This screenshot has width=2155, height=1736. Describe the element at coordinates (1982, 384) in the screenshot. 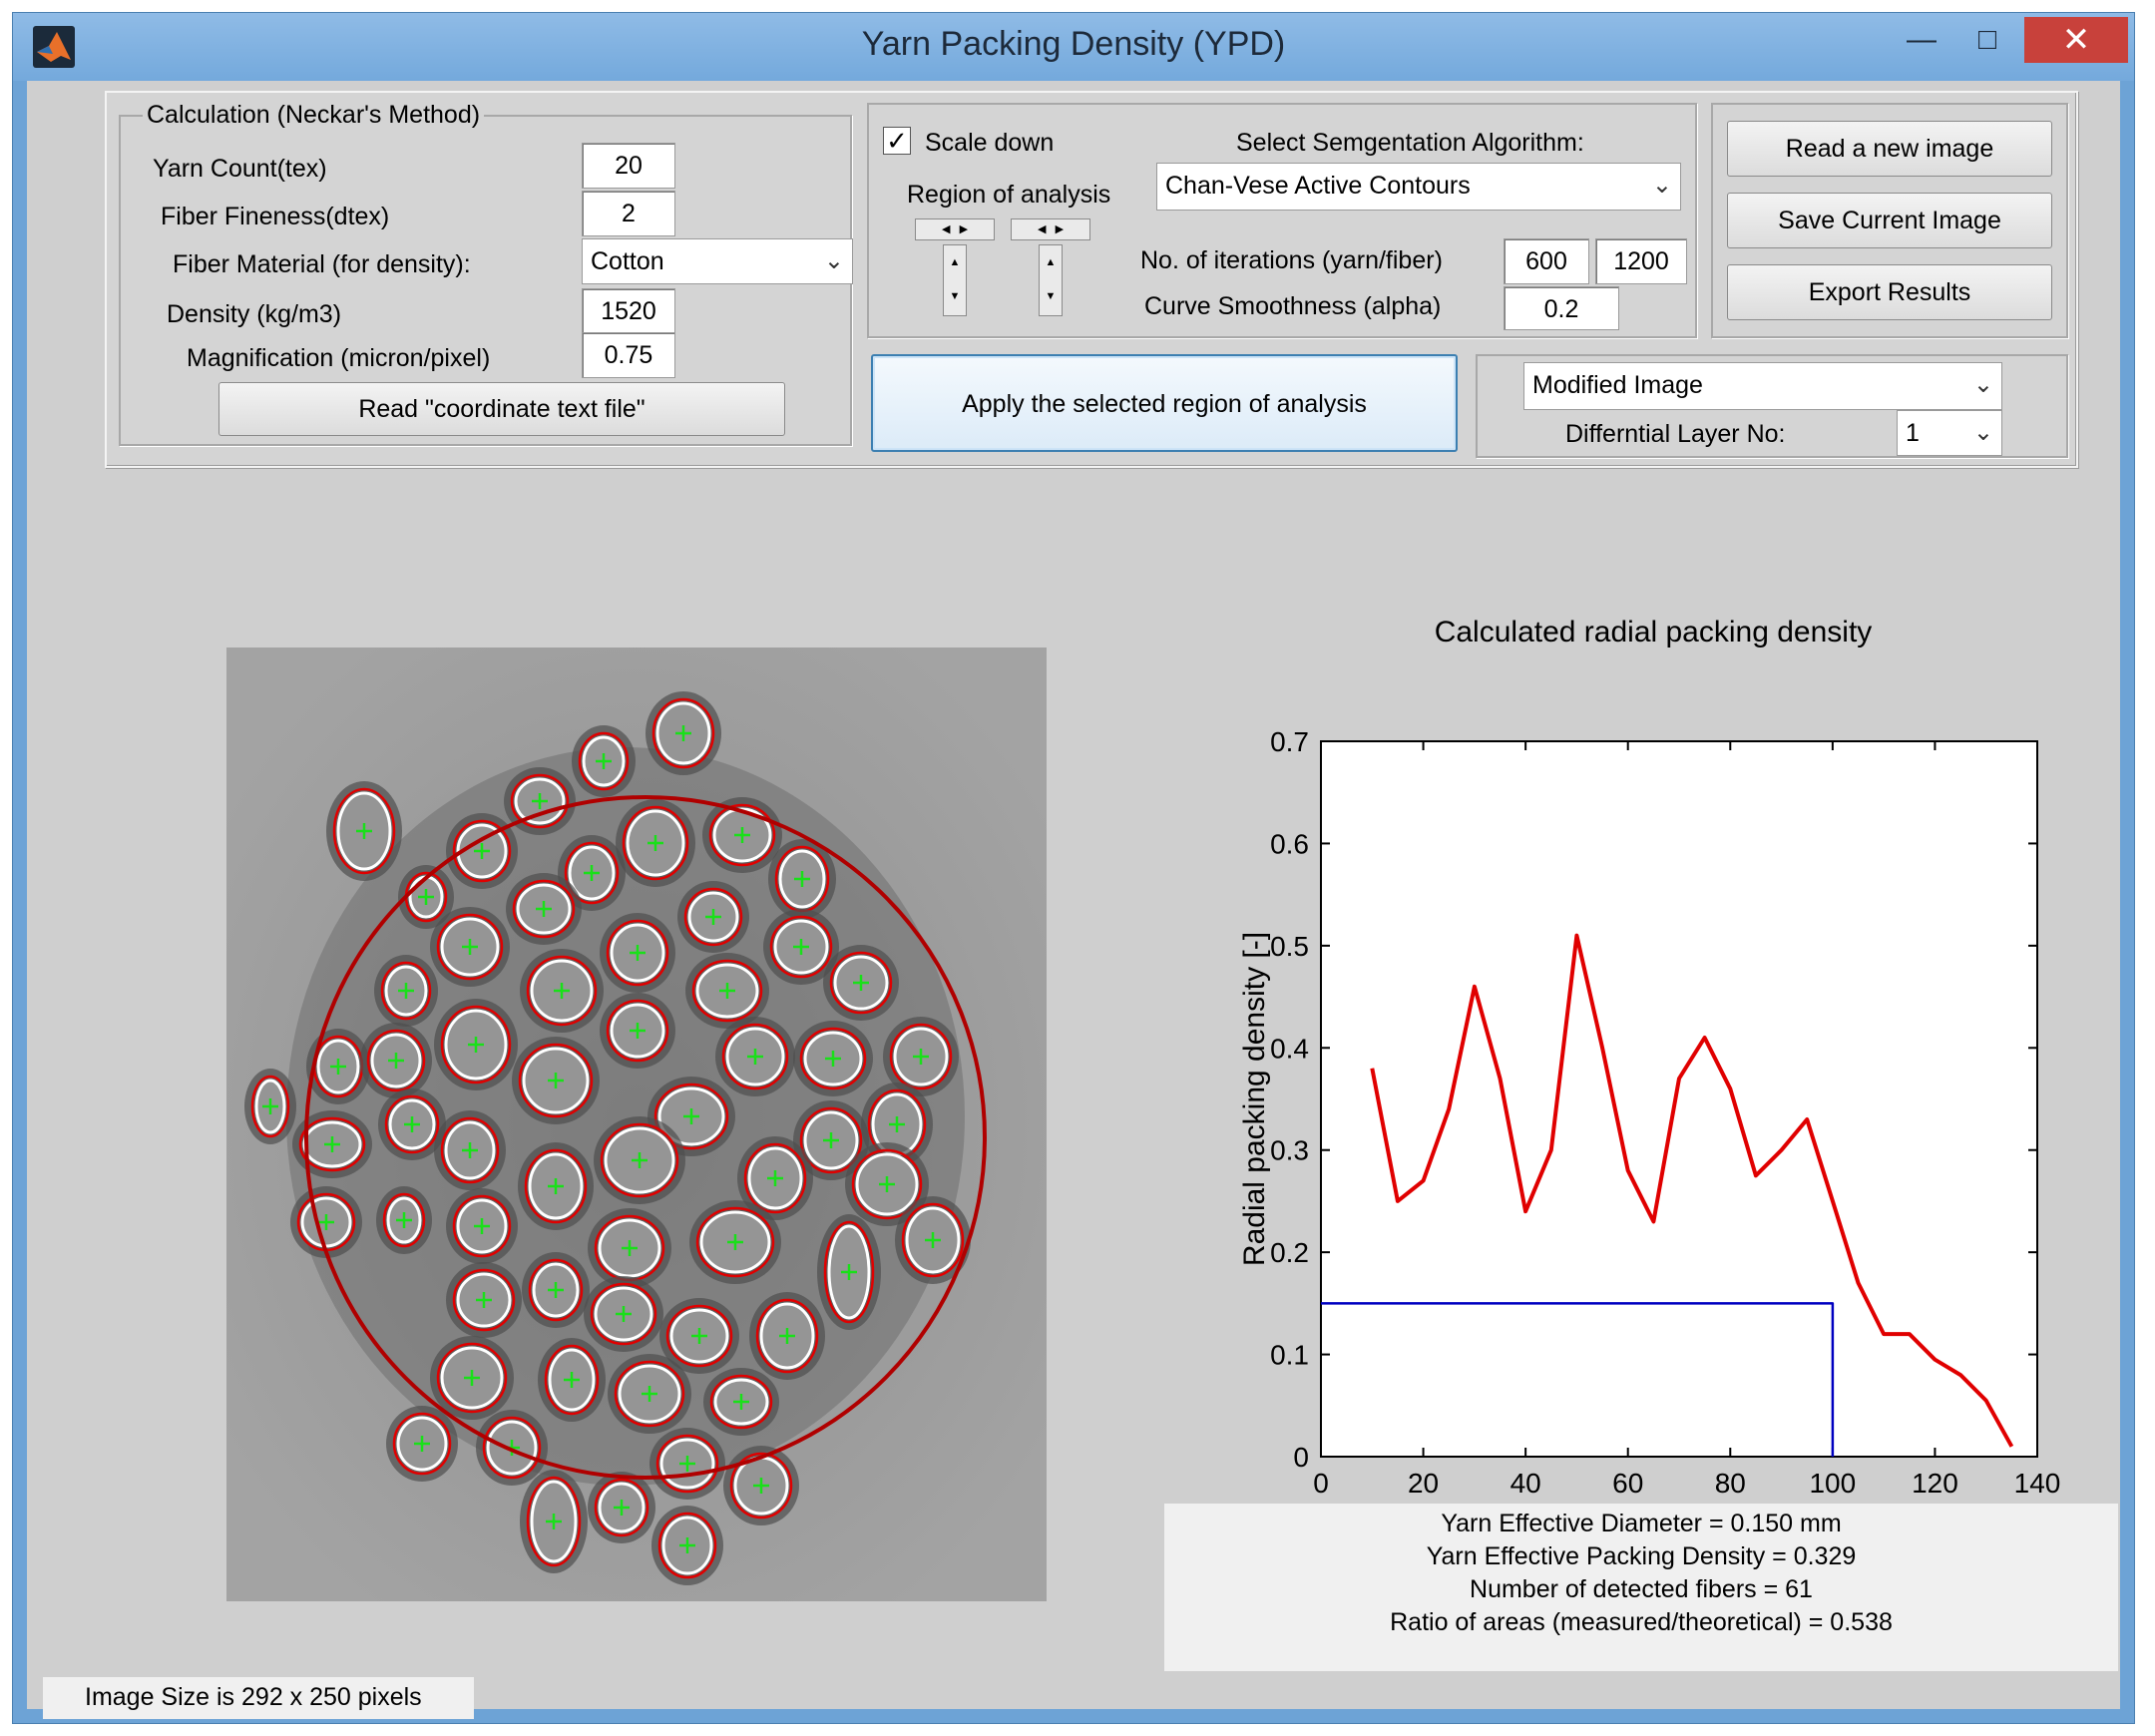

I see `chevron-down-icon: ⌄` at that location.